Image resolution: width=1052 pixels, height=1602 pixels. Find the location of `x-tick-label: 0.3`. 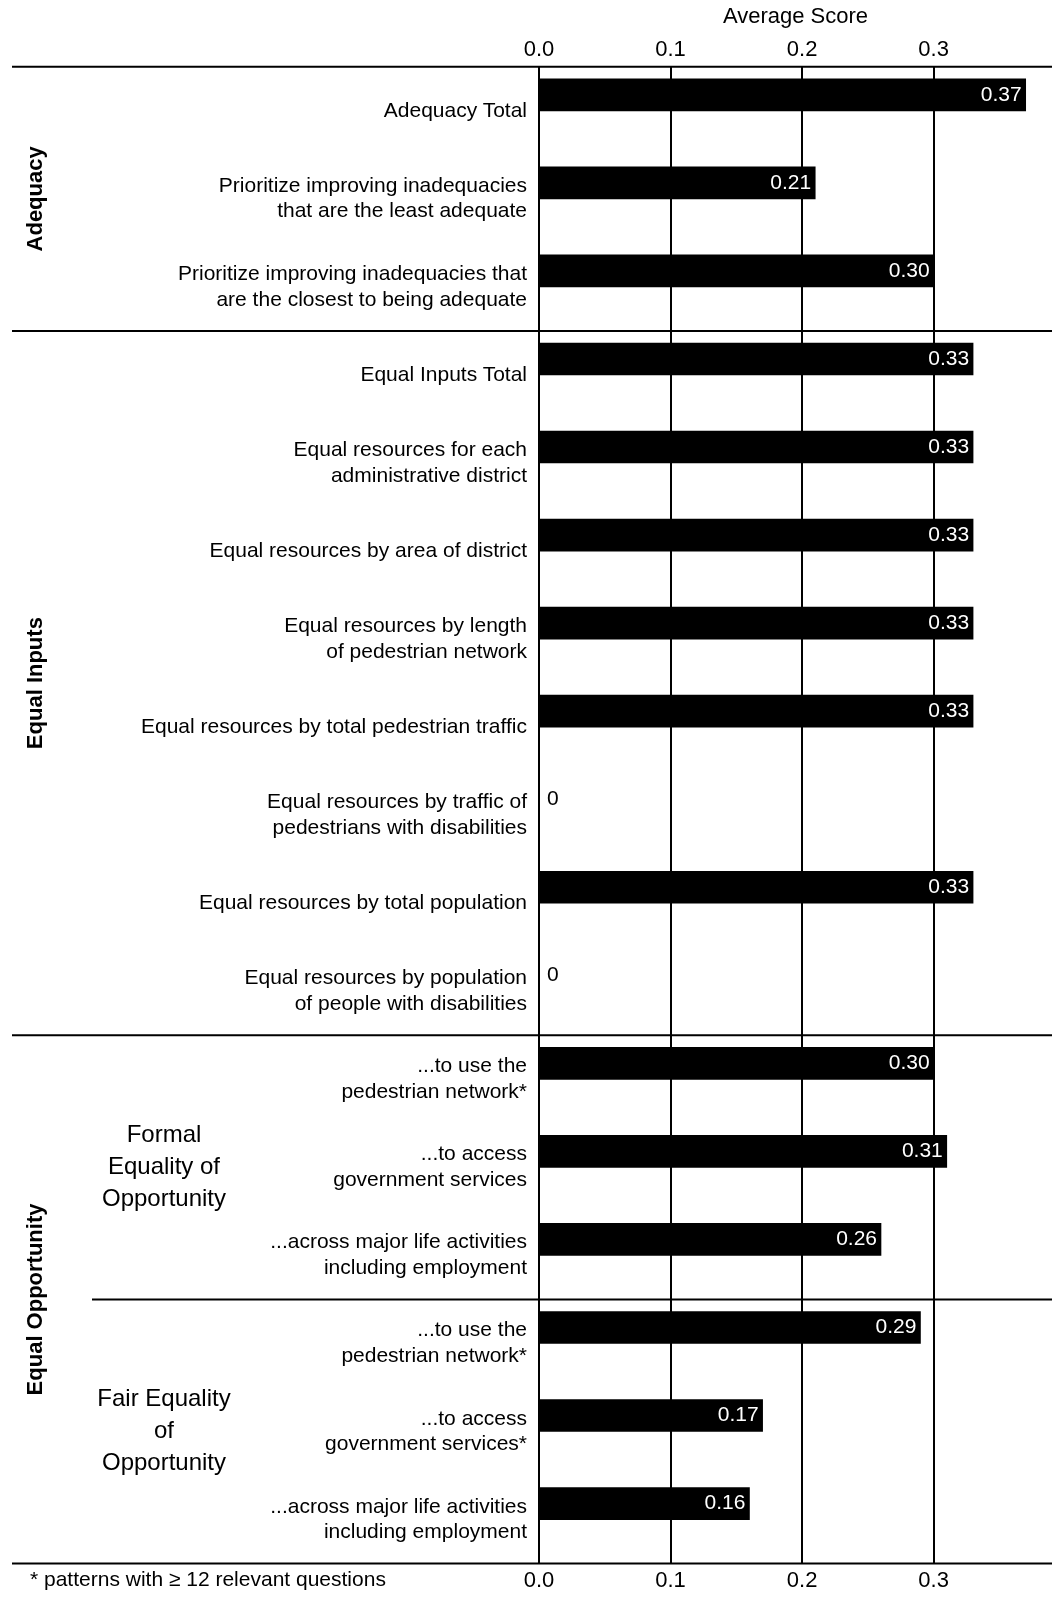

x-tick-label: 0.3 is located at coordinates (933, 48).